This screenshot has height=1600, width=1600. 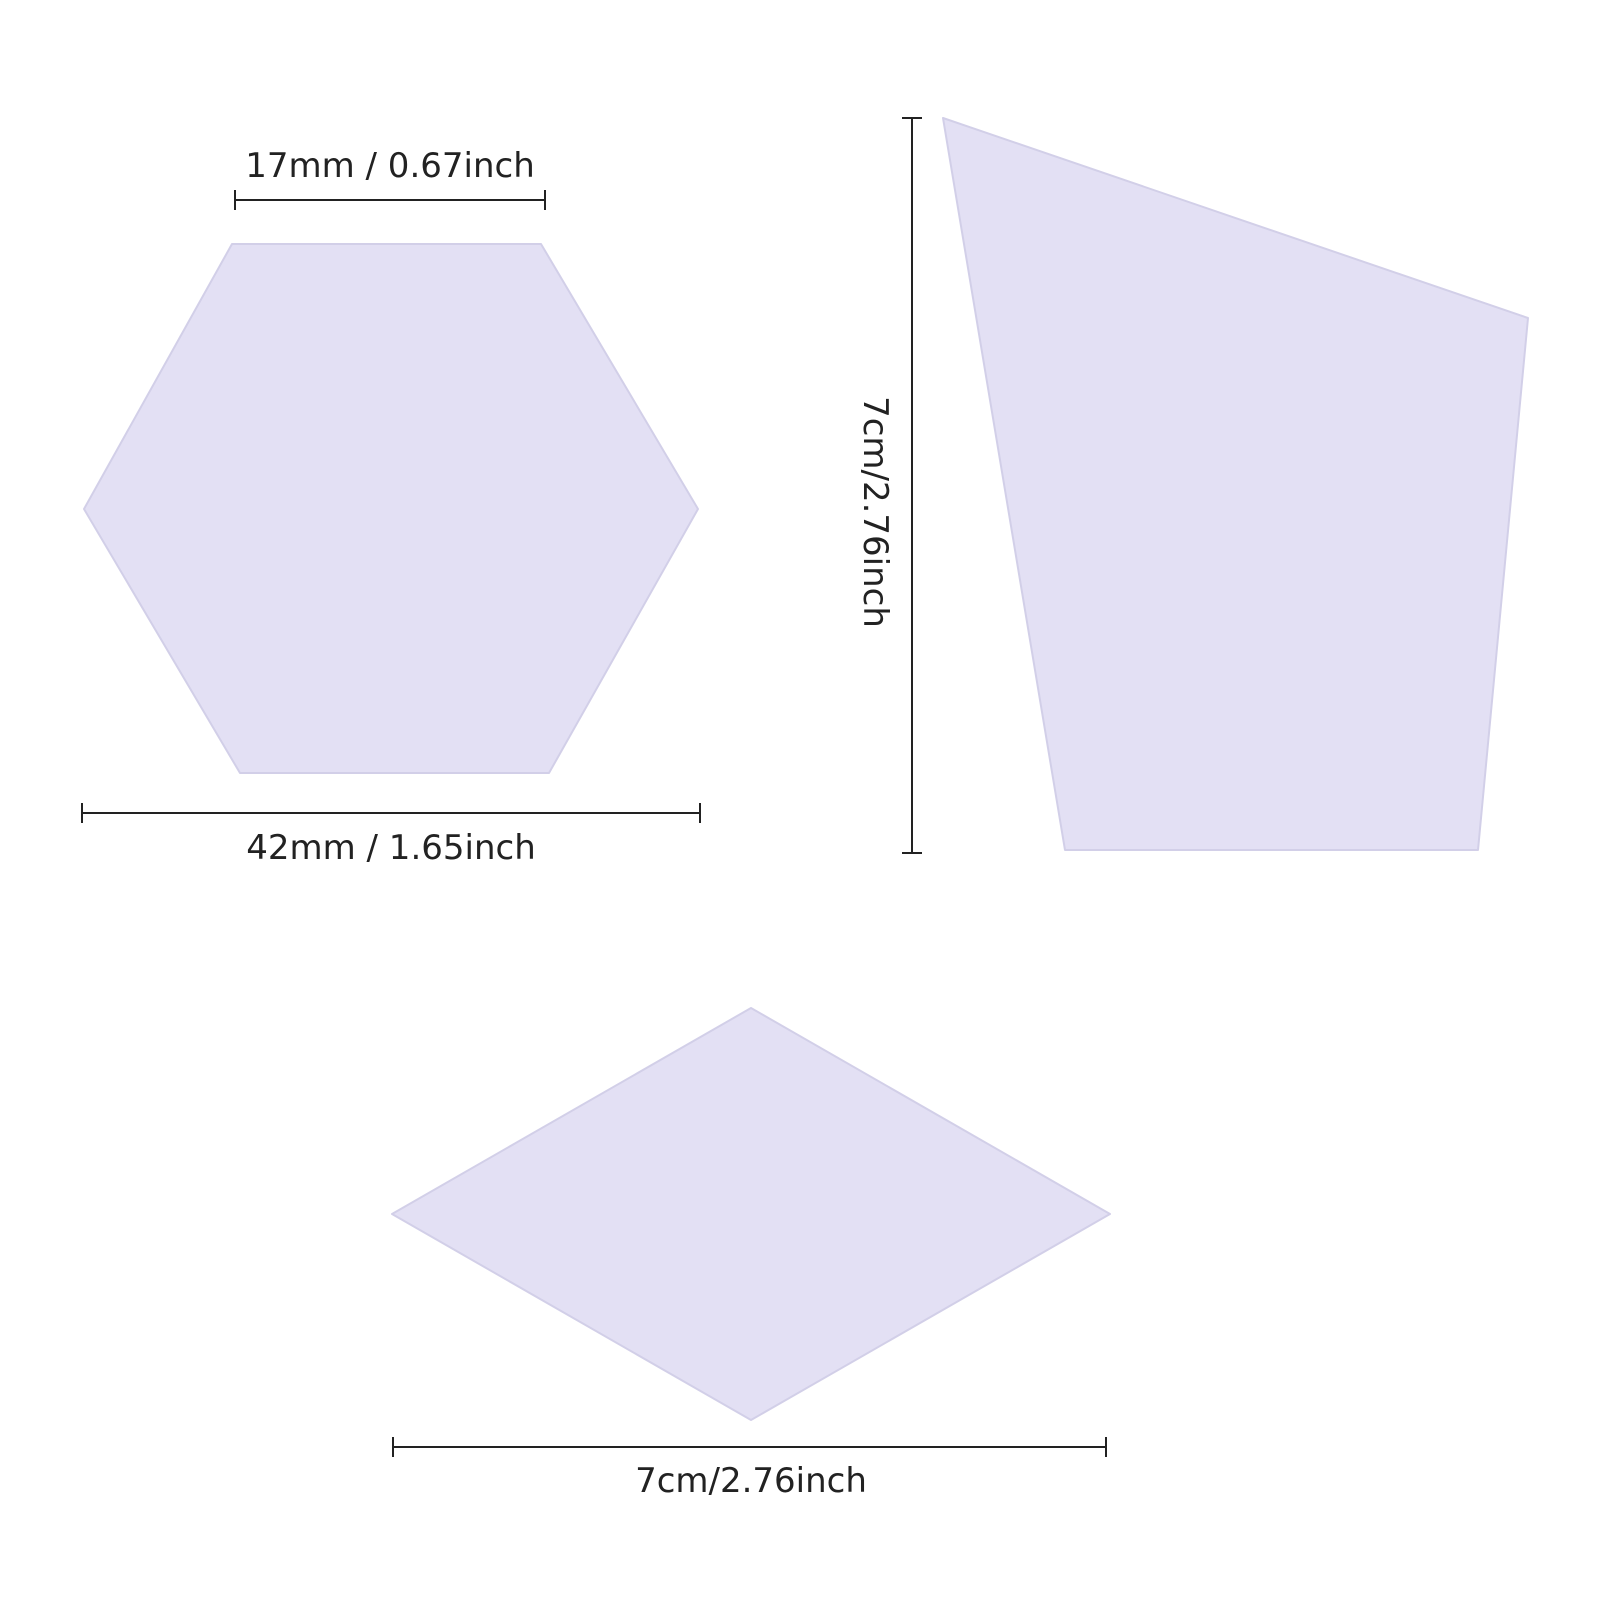 I want to click on rhombus-template: 7cm/2.76inch, so click(x=751, y=1254).